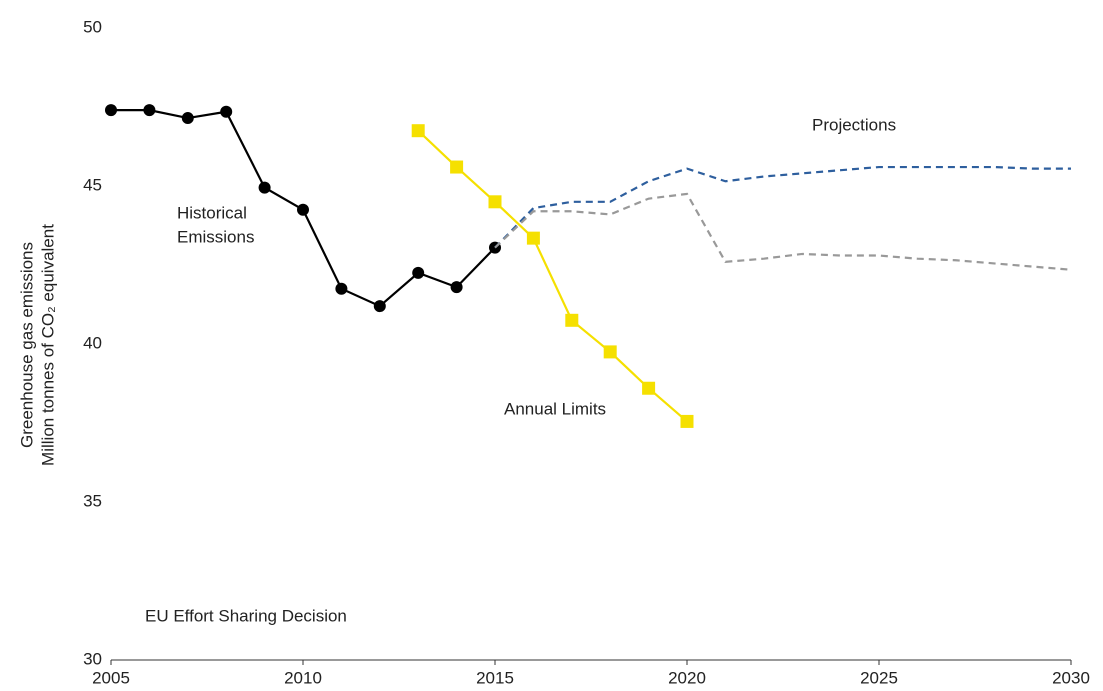 The width and height of the screenshot is (1103, 691). I want to click on annotation: Annual Limits, so click(555, 408).